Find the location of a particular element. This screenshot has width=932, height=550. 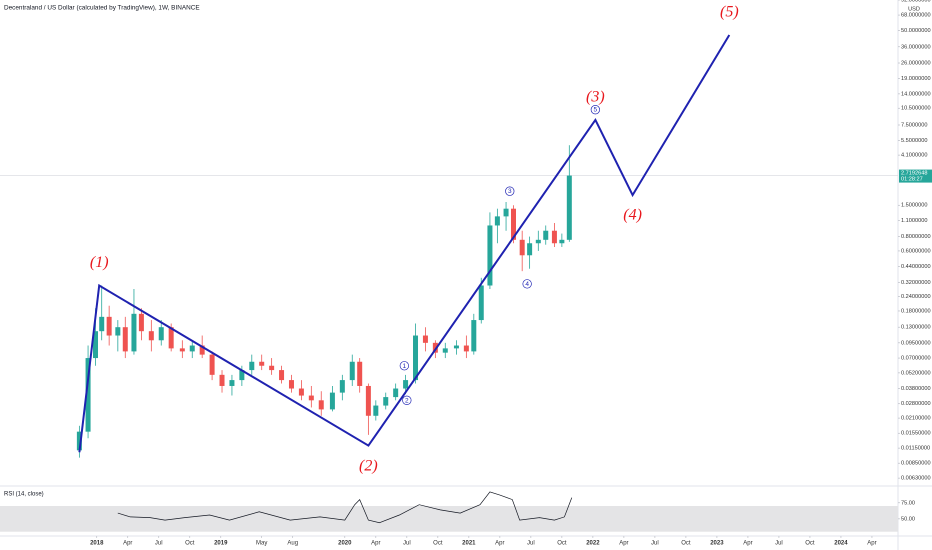

y-tick-label: 0.00850000 is located at coordinates (916, 464).